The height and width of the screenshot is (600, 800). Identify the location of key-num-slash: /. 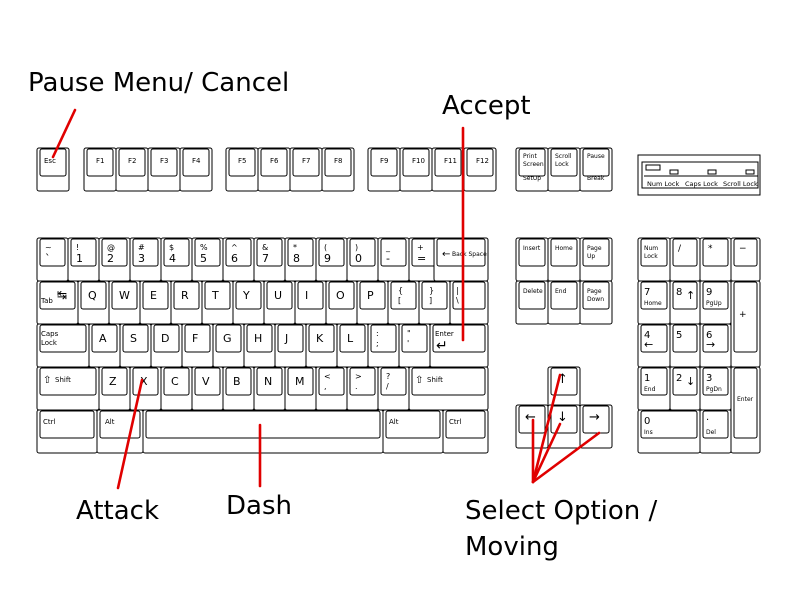
(685, 259).